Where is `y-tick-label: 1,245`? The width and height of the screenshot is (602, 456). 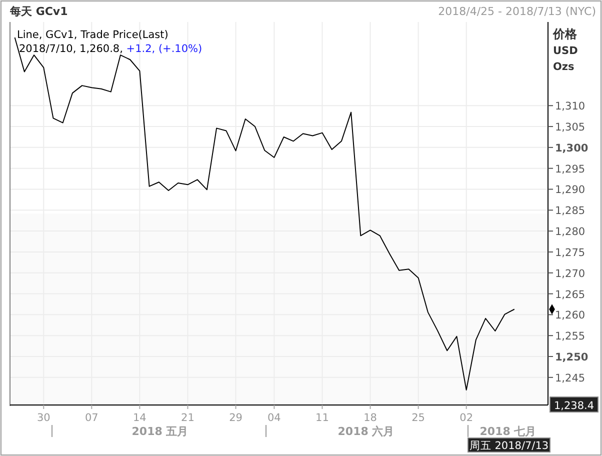
y-tick-label: 1,245 is located at coordinates (570, 378).